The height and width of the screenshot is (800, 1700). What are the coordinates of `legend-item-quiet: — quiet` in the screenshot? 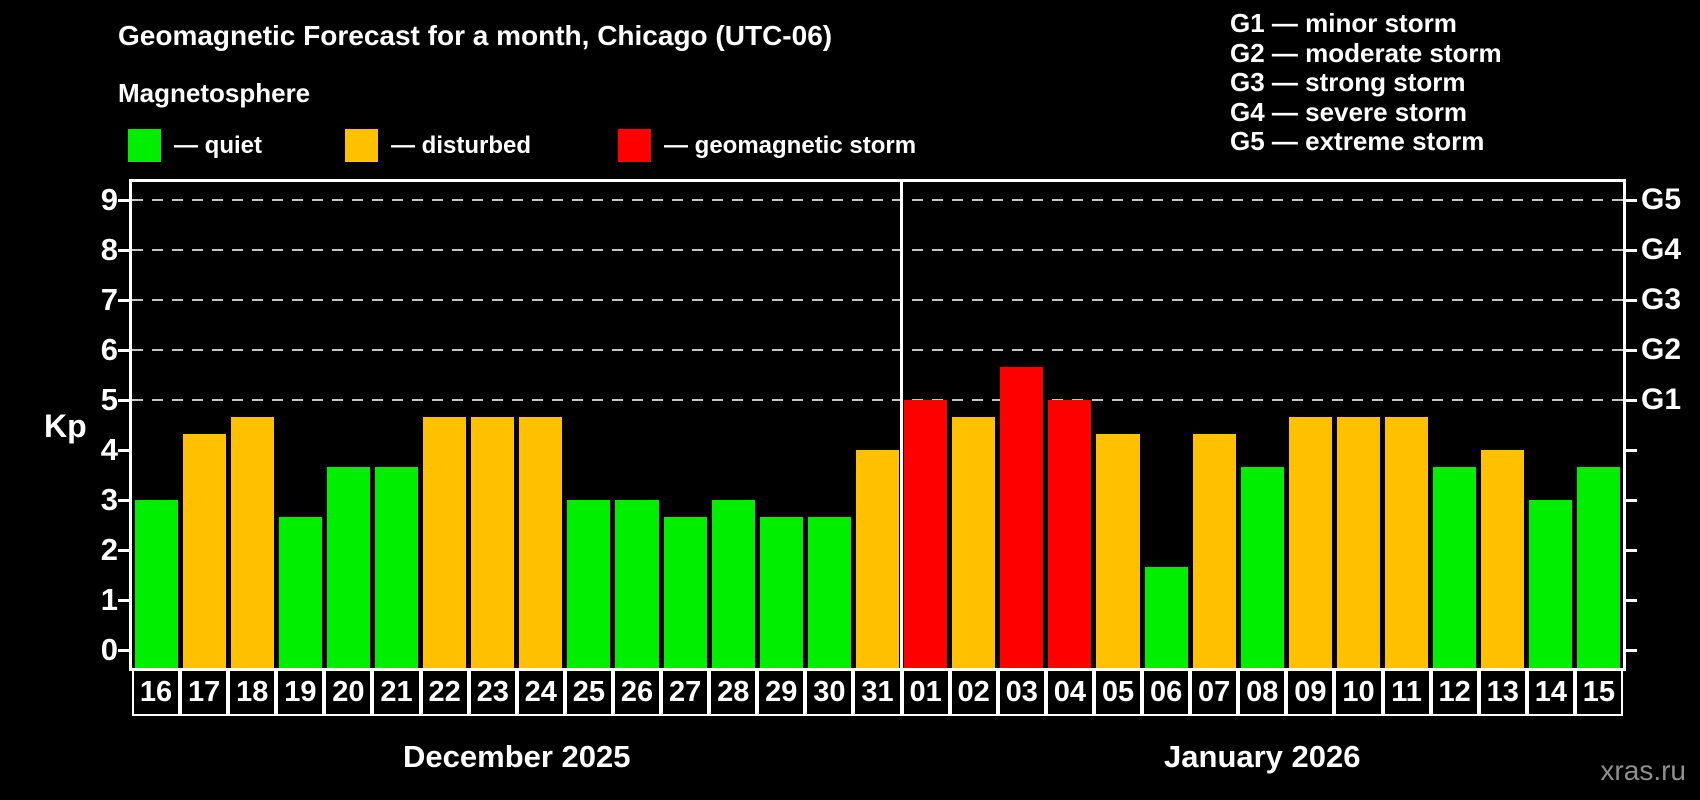 It's located at (195, 145).